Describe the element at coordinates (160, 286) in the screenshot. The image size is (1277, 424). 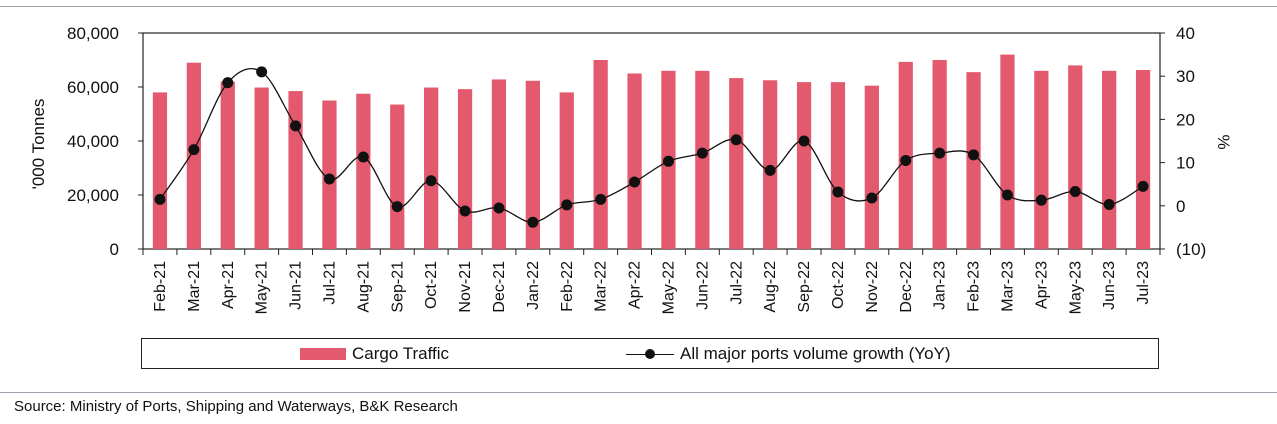
I see `x-tick-label: Feb-21` at that location.